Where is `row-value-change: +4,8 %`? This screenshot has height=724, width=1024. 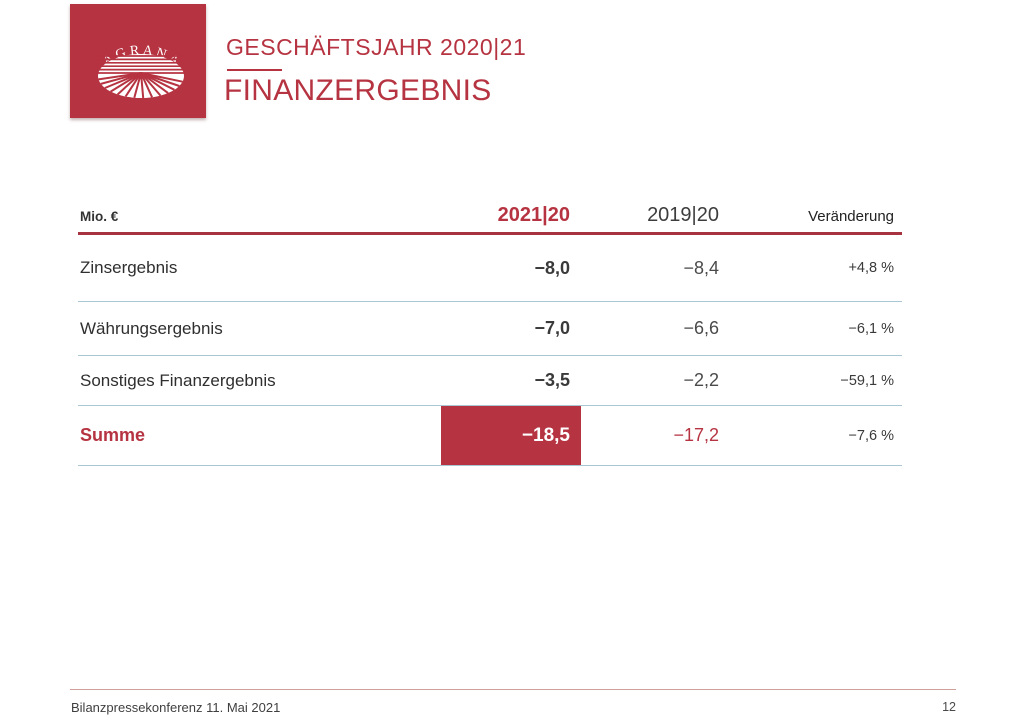
row-value-change: +4,8 % is located at coordinates (871, 268).